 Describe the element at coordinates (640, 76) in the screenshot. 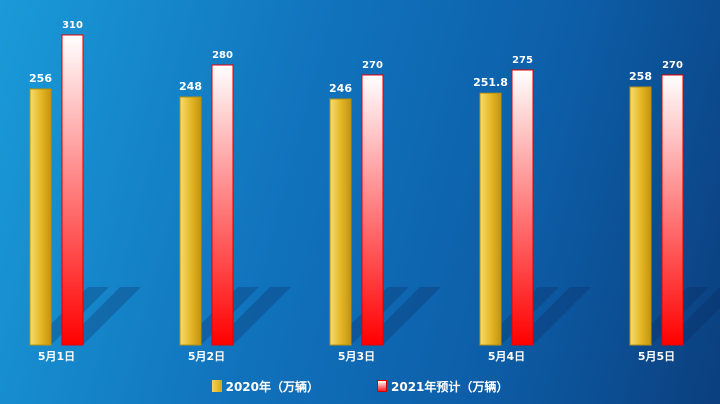

I see `data-label-2020-4: 258` at that location.